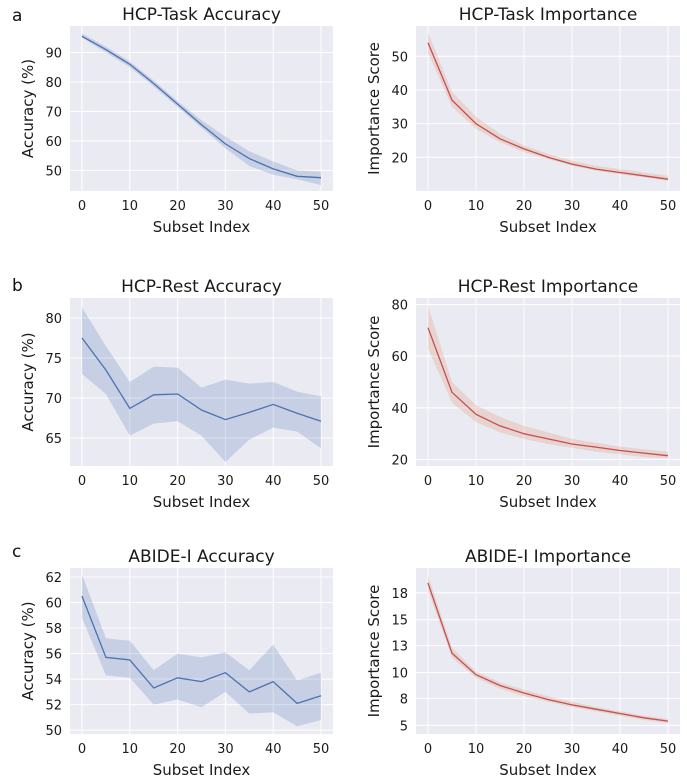 The height and width of the screenshot is (777, 687). What do you see at coordinates (404, 699) in the screenshot?
I see `y-tick-label: 8` at bounding box center [404, 699].